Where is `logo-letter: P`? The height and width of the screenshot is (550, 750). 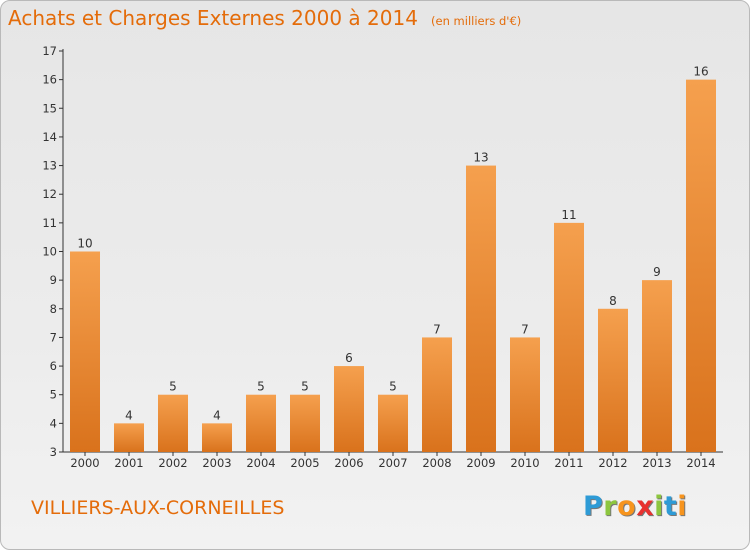 logo-letter: P is located at coordinates (593, 506).